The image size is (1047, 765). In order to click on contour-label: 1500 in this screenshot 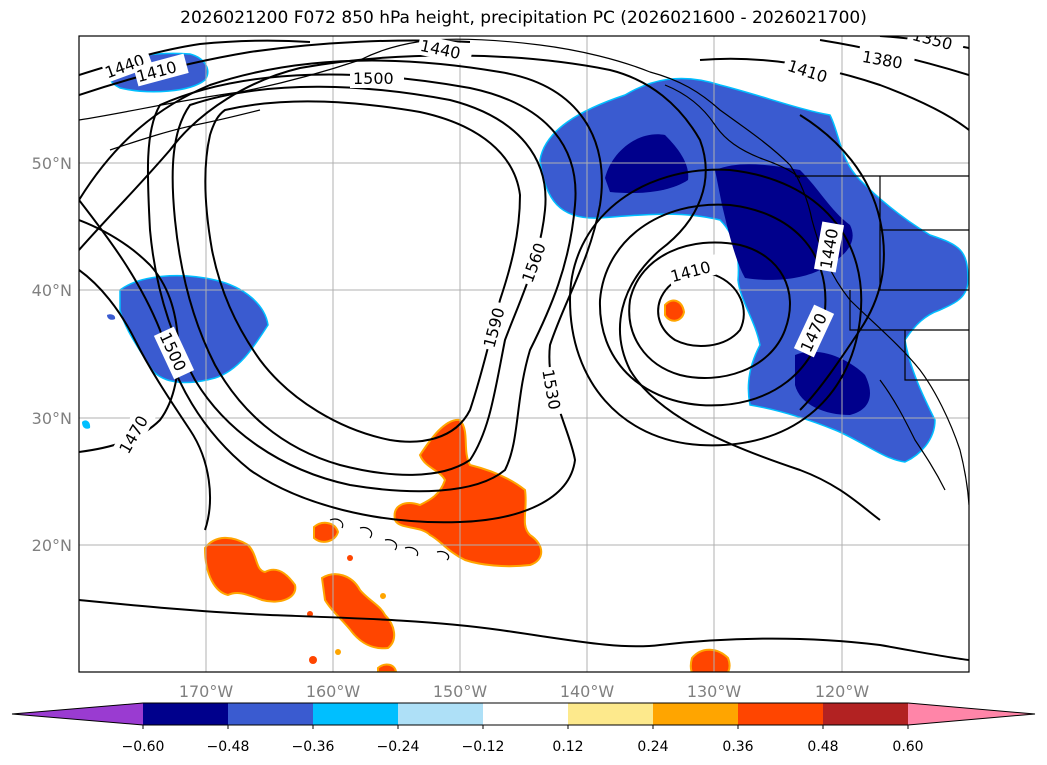, I will do `click(373, 78)`.